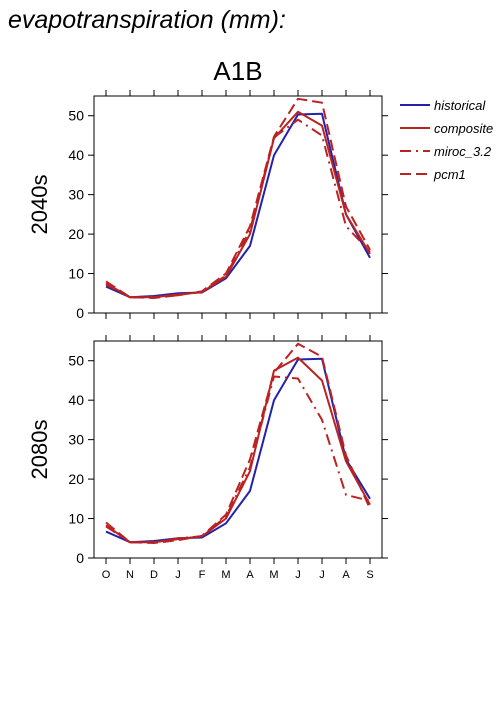  What do you see at coordinates (154, 575) in the screenshot?
I see `x-tick-label: D` at bounding box center [154, 575].